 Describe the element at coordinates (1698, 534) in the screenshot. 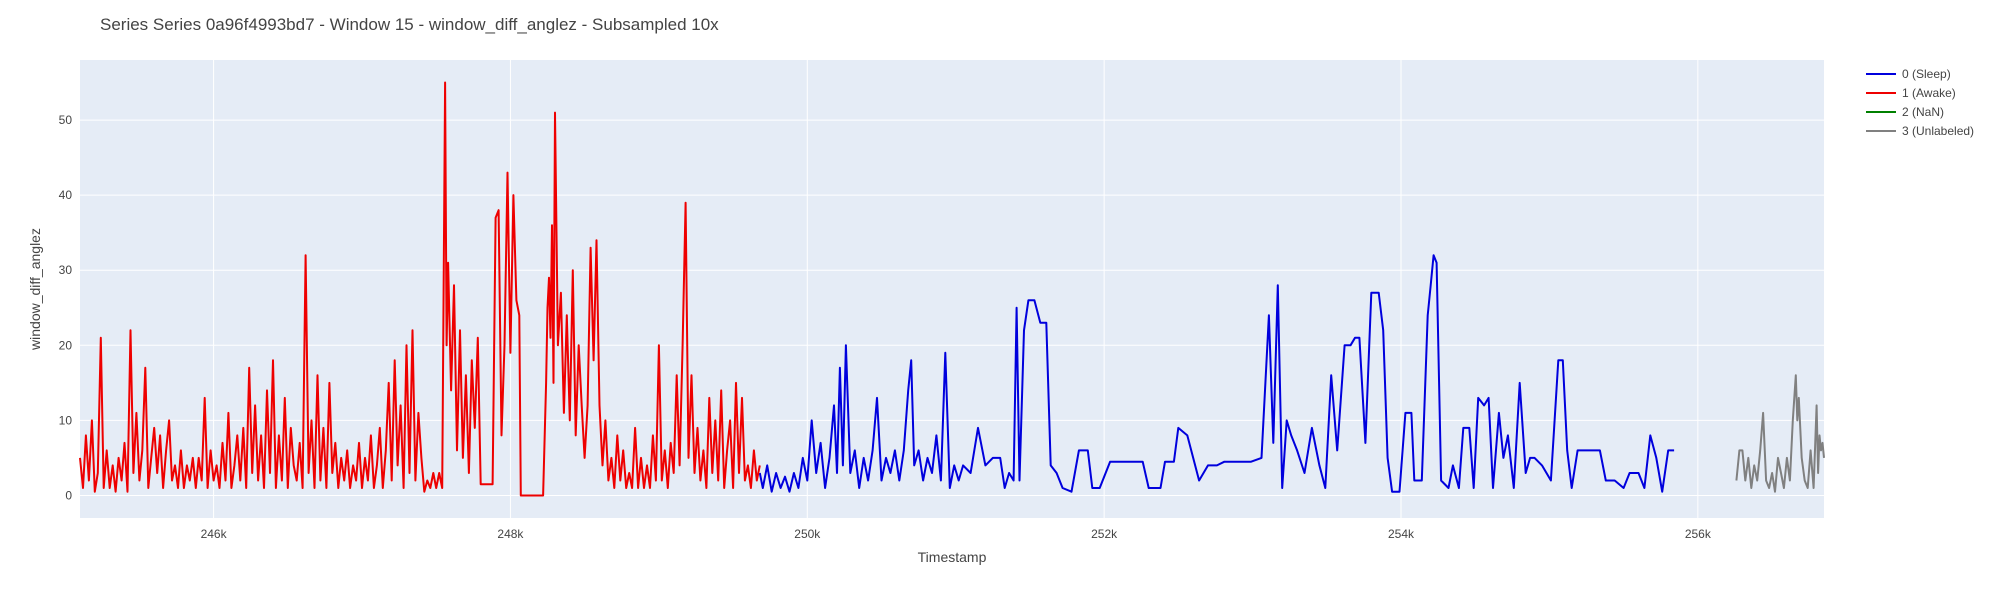

I see `x-tick-label: 256k` at that location.